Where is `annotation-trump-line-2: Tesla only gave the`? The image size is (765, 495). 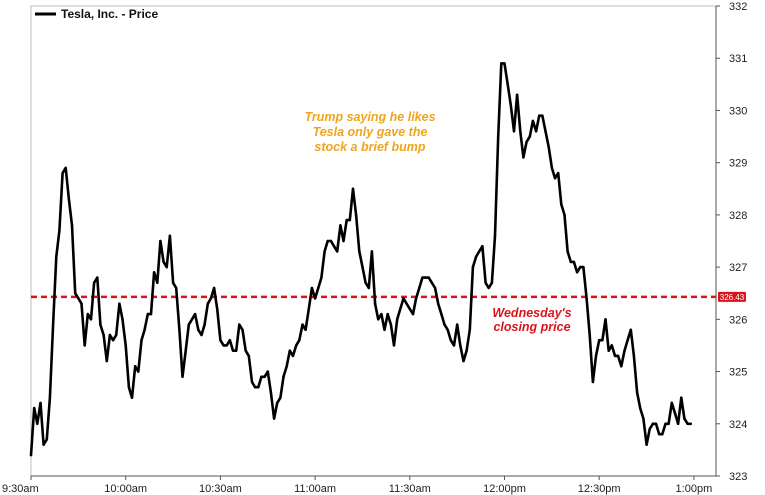 annotation-trump-line-2: Tesla only gave the is located at coordinates (370, 132).